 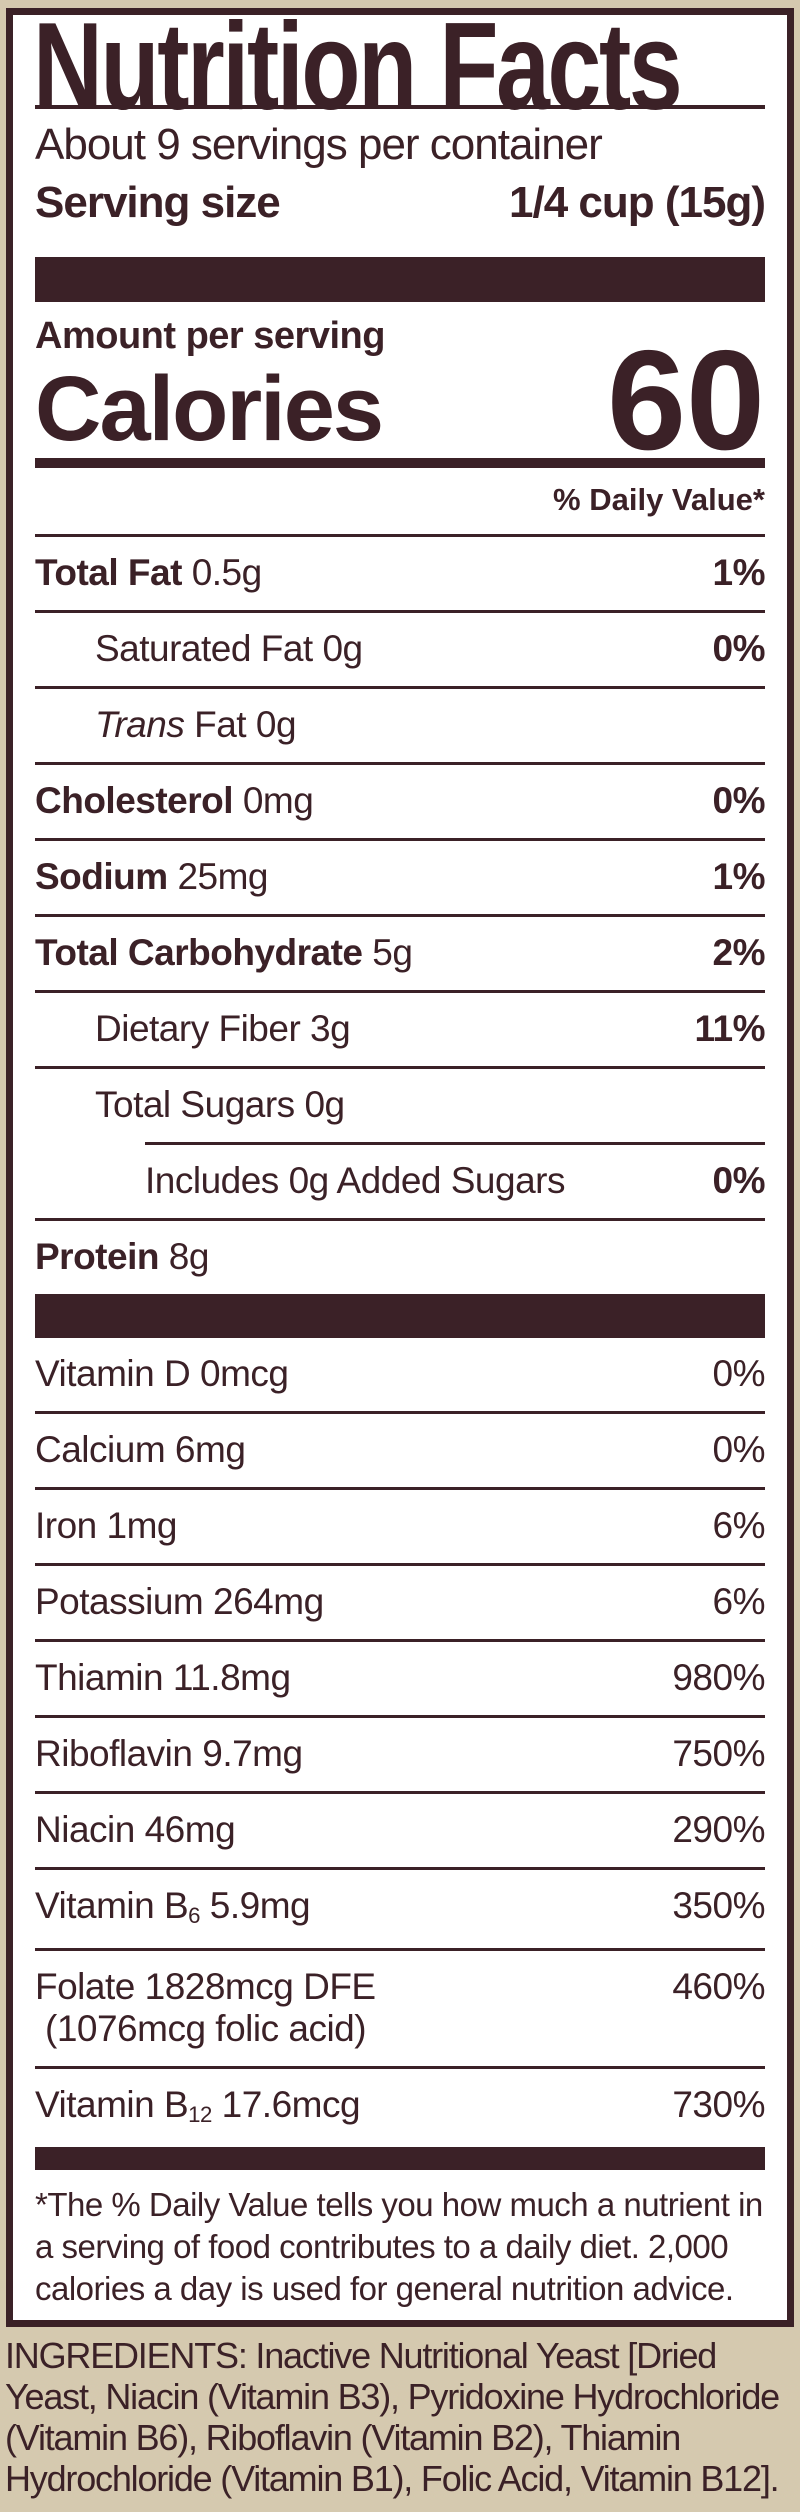 What do you see at coordinates (210, 336) in the screenshot?
I see `amount-per-serving-label: Amount per serving` at bounding box center [210, 336].